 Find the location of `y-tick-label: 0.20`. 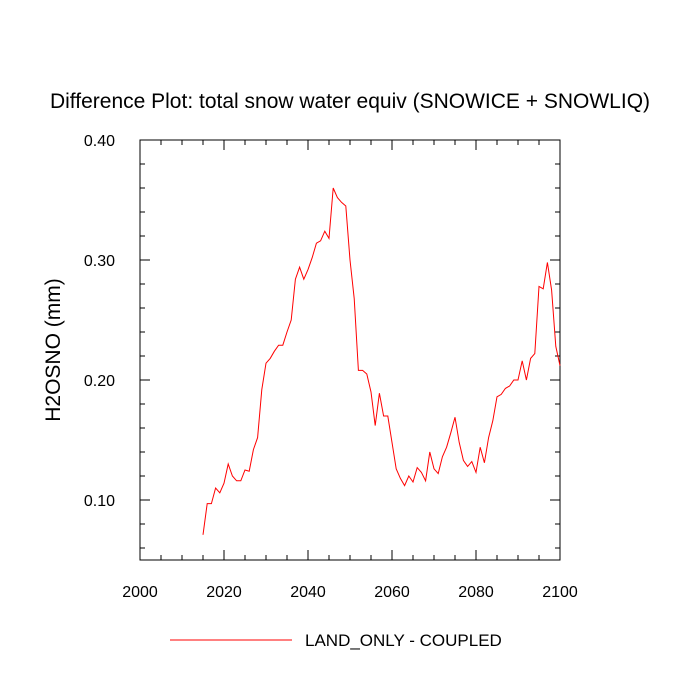

y-tick-label: 0.20 is located at coordinates (99, 381).